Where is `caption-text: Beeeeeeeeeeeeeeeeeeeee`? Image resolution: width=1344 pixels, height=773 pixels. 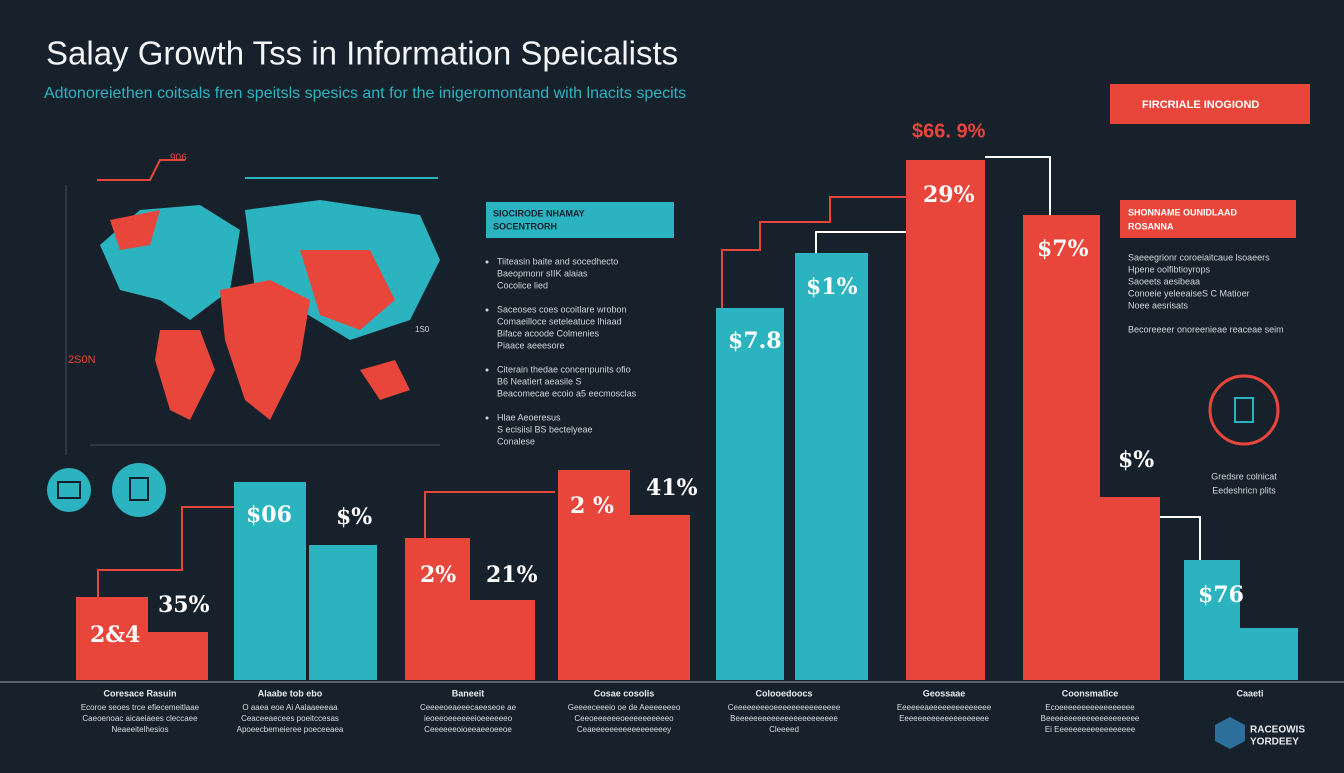 caption-text: Beeeeeeeeeeeeeeeeeeeee is located at coordinates (1090, 718).